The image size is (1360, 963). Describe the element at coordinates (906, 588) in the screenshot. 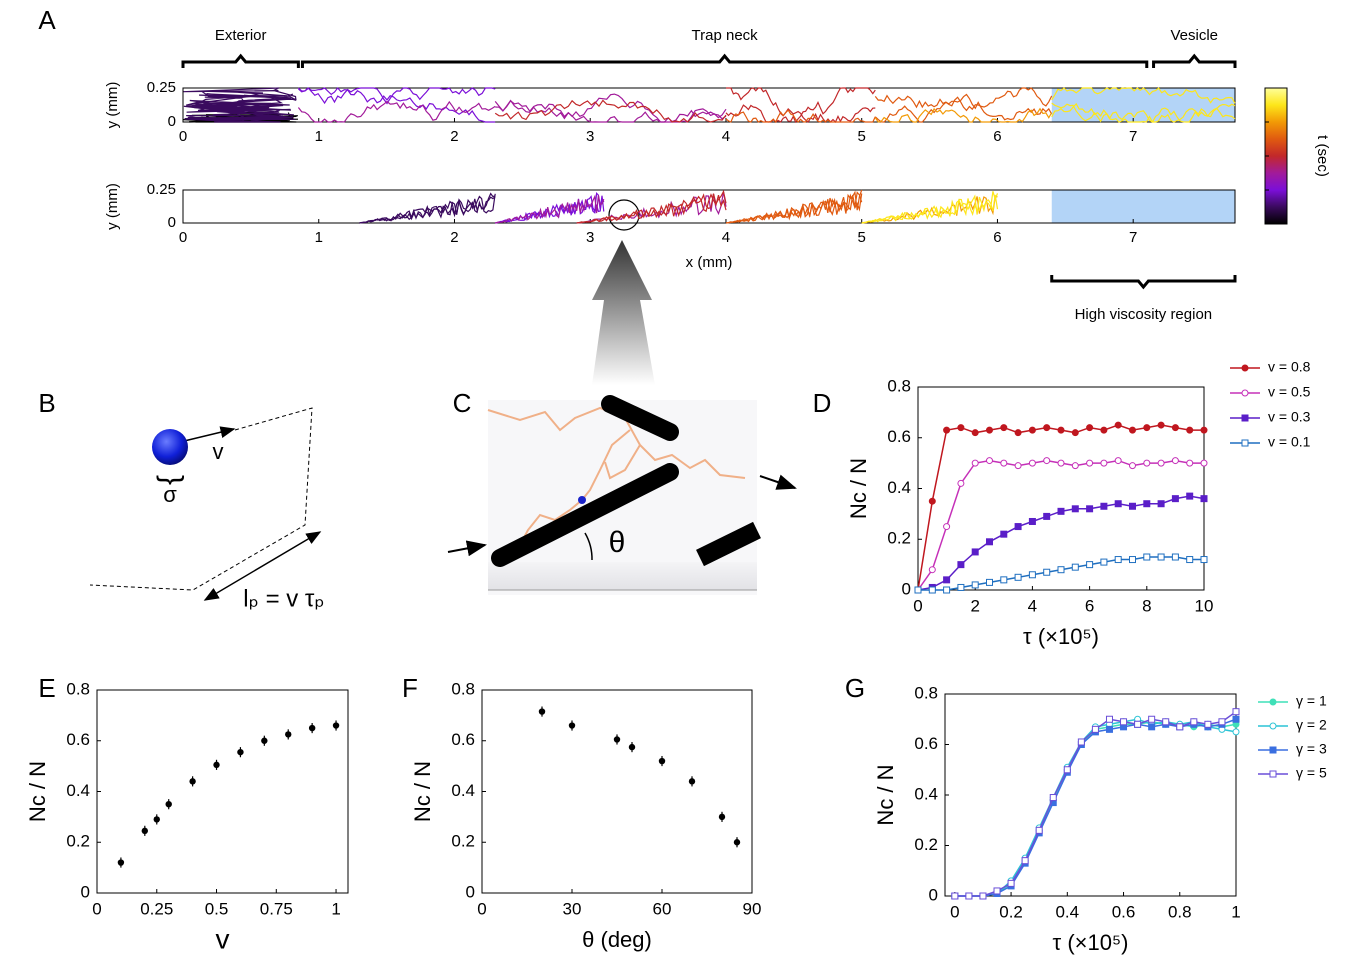

I see `y-tick-label: 0` at that location.